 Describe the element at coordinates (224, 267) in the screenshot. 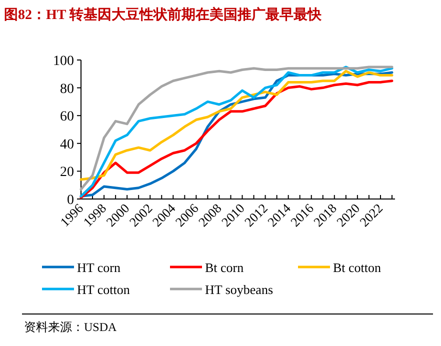

I see `legend-label: Bt corn` at that location.